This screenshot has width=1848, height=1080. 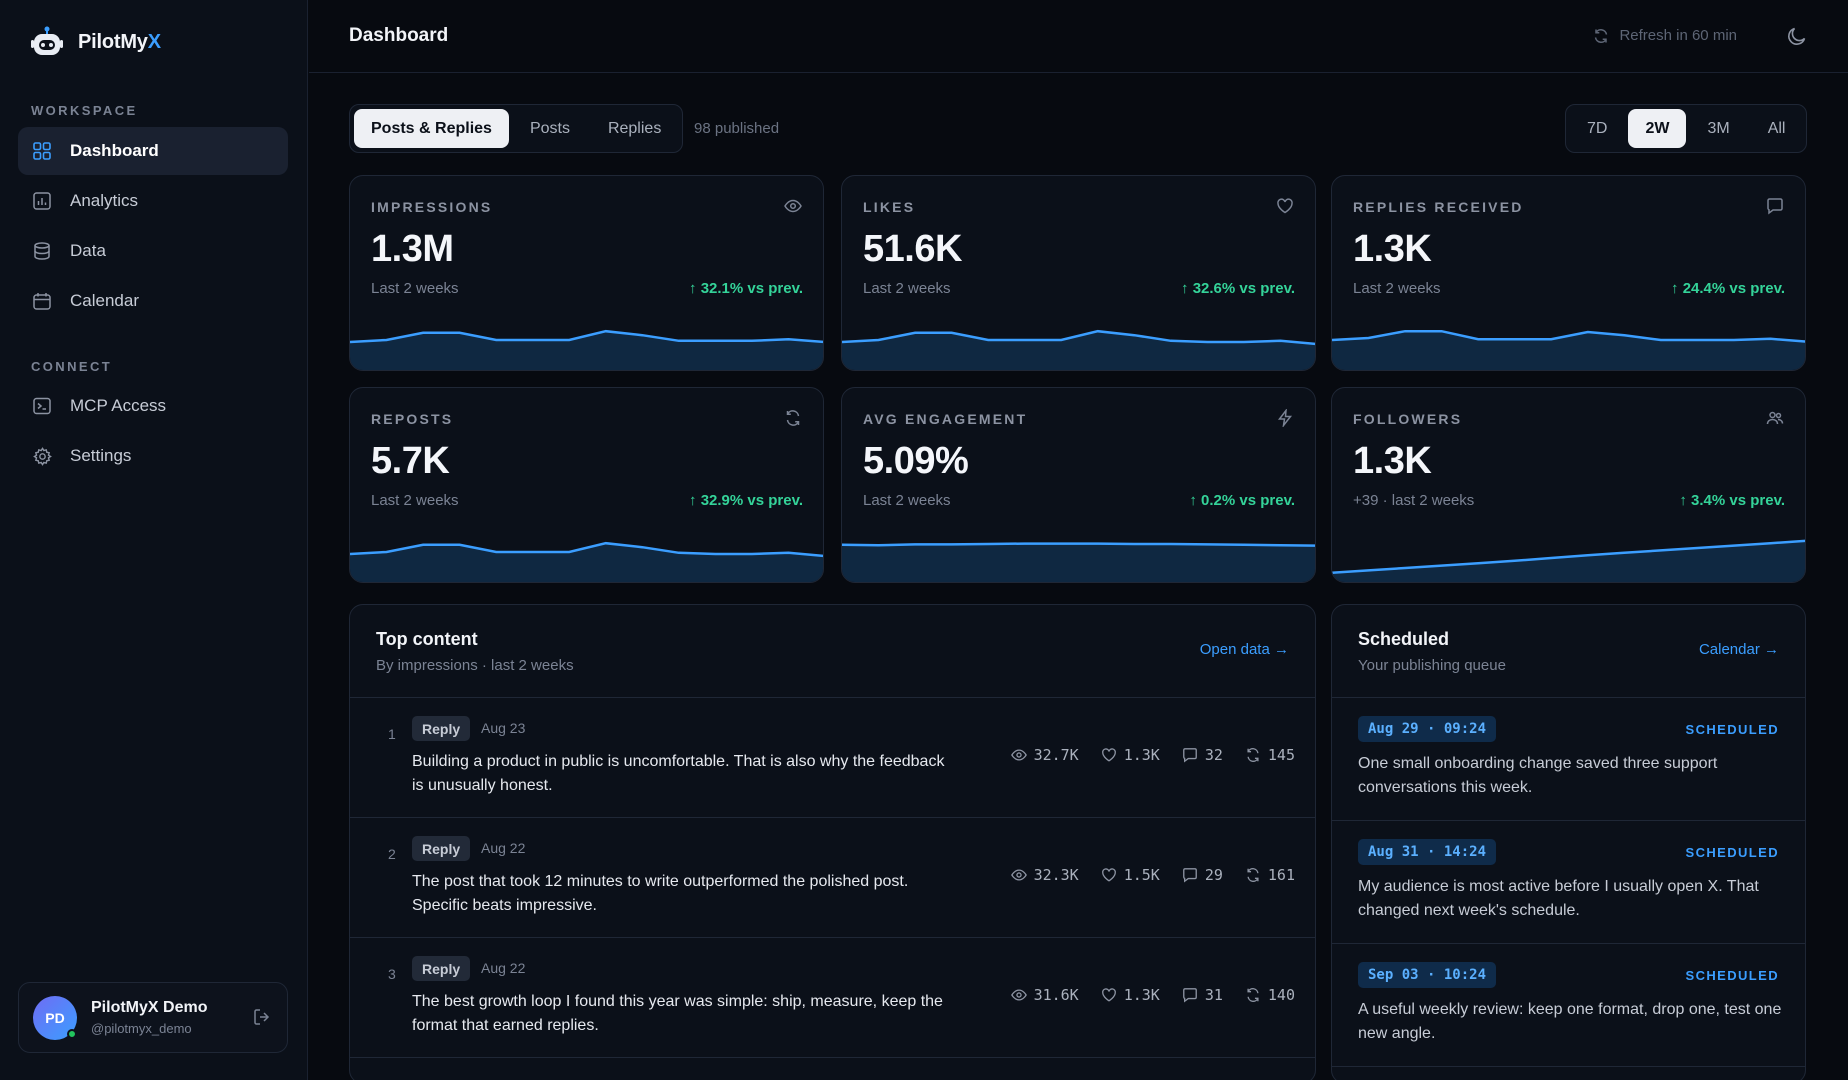 I want to click on sidebar-item-label: Dashboard, so click(x=114, y=150).